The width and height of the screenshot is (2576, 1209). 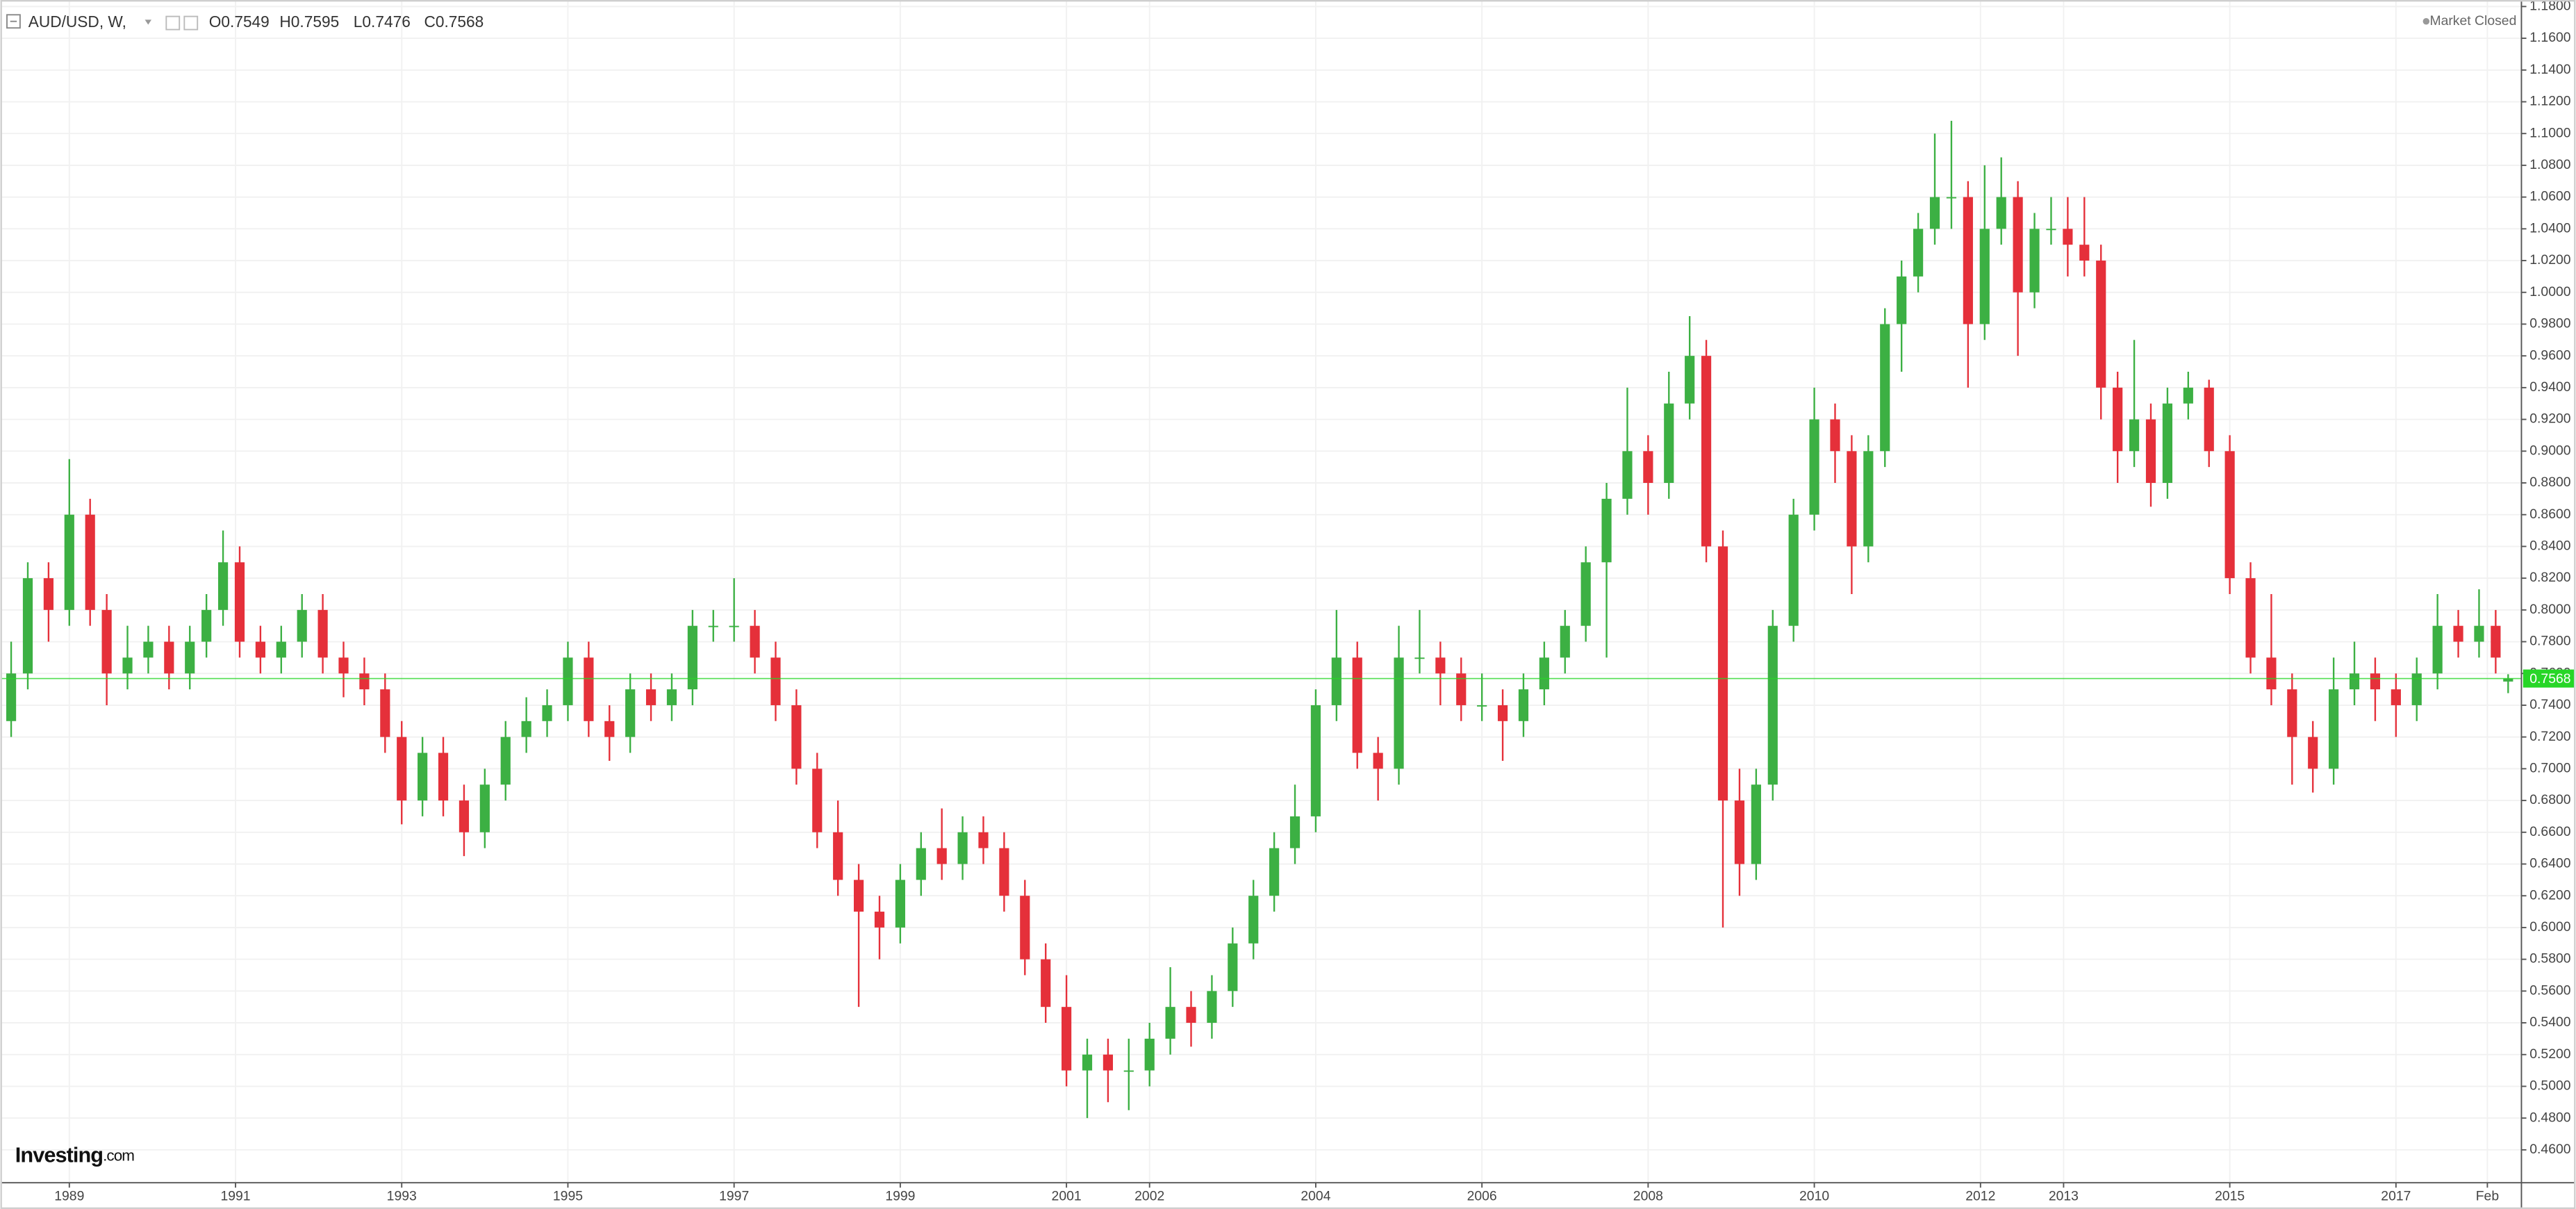 What do you see at coordinates (1980, 1195) in the screenshot?
I see `x-tick-label: 2012` at bounding box center [1980, 1195].